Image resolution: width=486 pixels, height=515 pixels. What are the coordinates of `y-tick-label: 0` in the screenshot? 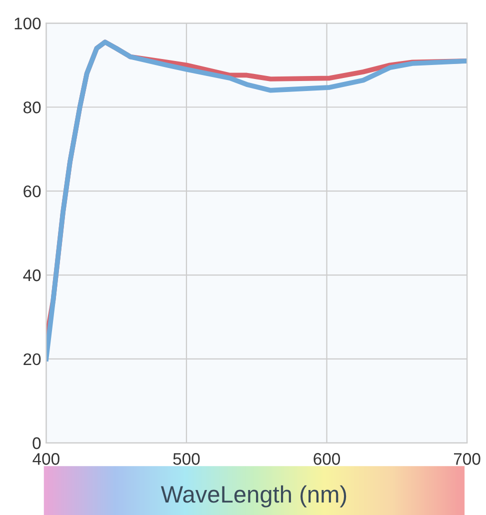 It's located at (36, 443).